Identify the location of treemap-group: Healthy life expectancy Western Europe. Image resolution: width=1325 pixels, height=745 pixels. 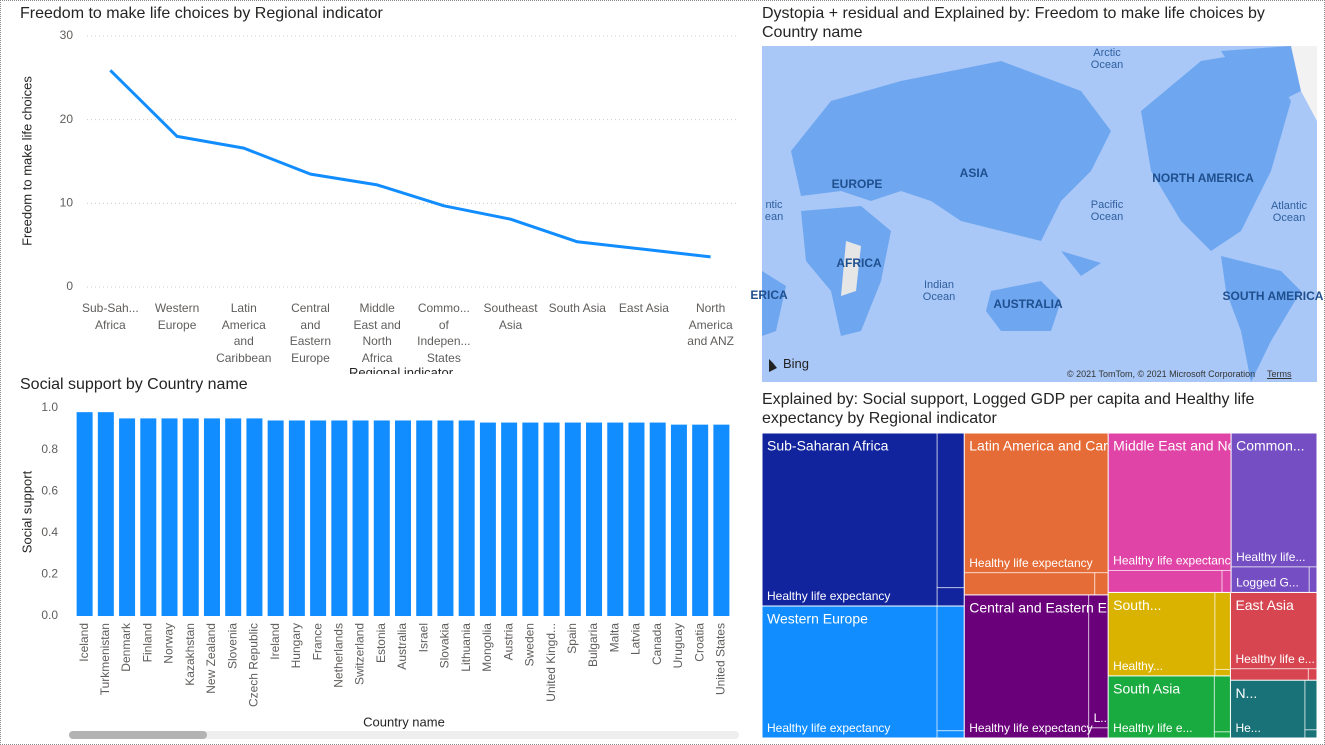
(863, 672).